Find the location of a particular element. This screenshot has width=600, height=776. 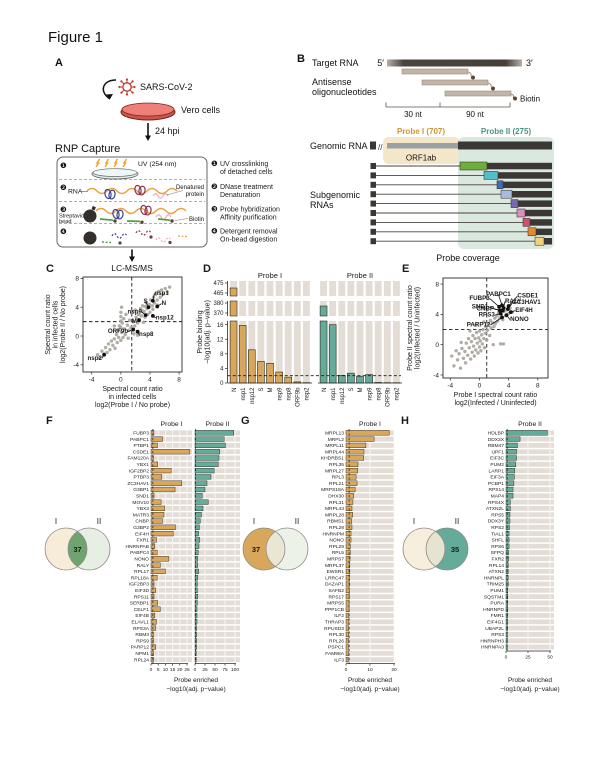

step2-badge: ❷ is located at coordinates (63, 187).